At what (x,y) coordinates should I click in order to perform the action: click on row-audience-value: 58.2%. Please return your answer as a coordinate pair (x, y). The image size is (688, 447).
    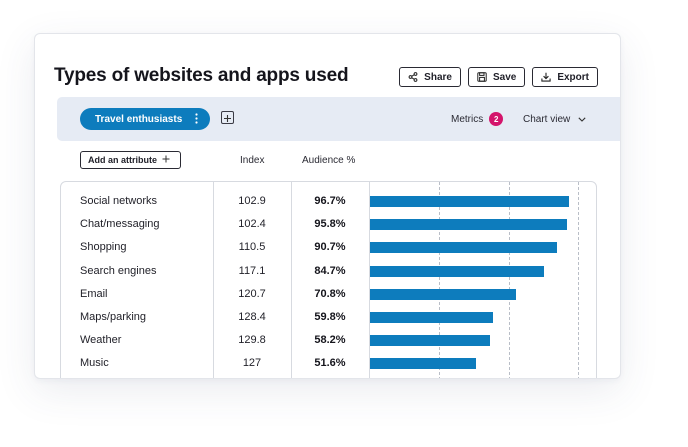
    Looking at the image, I should click on (330, 340).